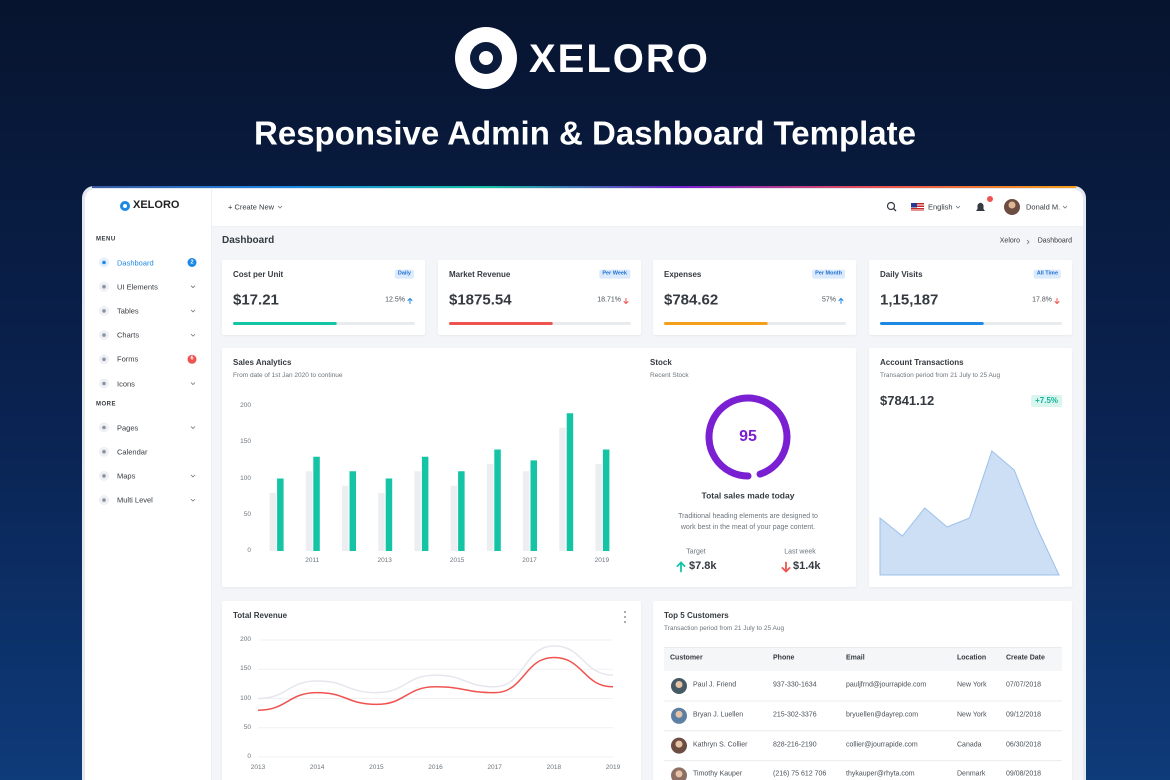 The width and height of the screenshot is (1170, 780). I want to click on area, so click(969, 513).